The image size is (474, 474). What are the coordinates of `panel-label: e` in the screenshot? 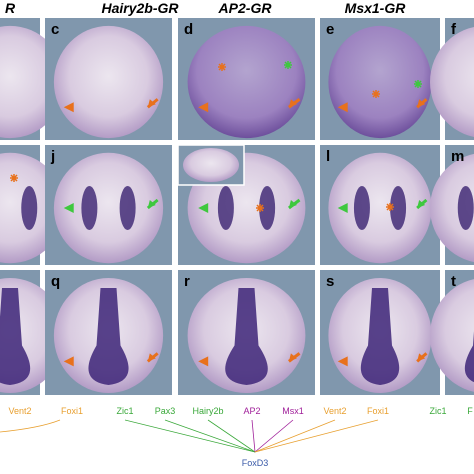 It's located at (330, 29).